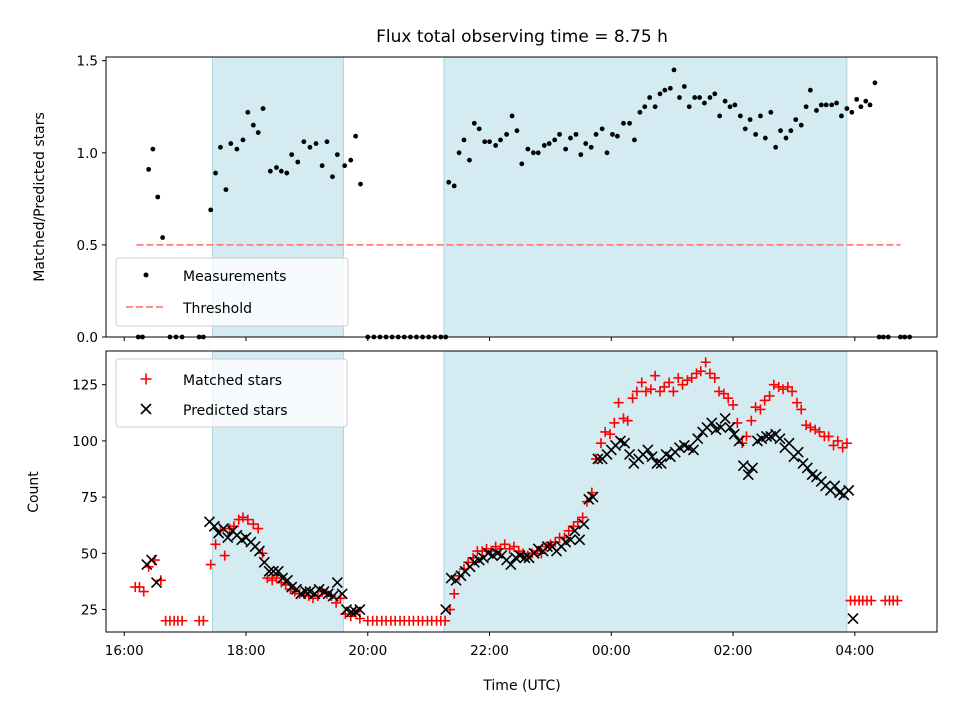 The height and width of the screenshot is (720, 960). I want to click on chart-title: Flux total observing time = 8.75 h, so click(522, 37).